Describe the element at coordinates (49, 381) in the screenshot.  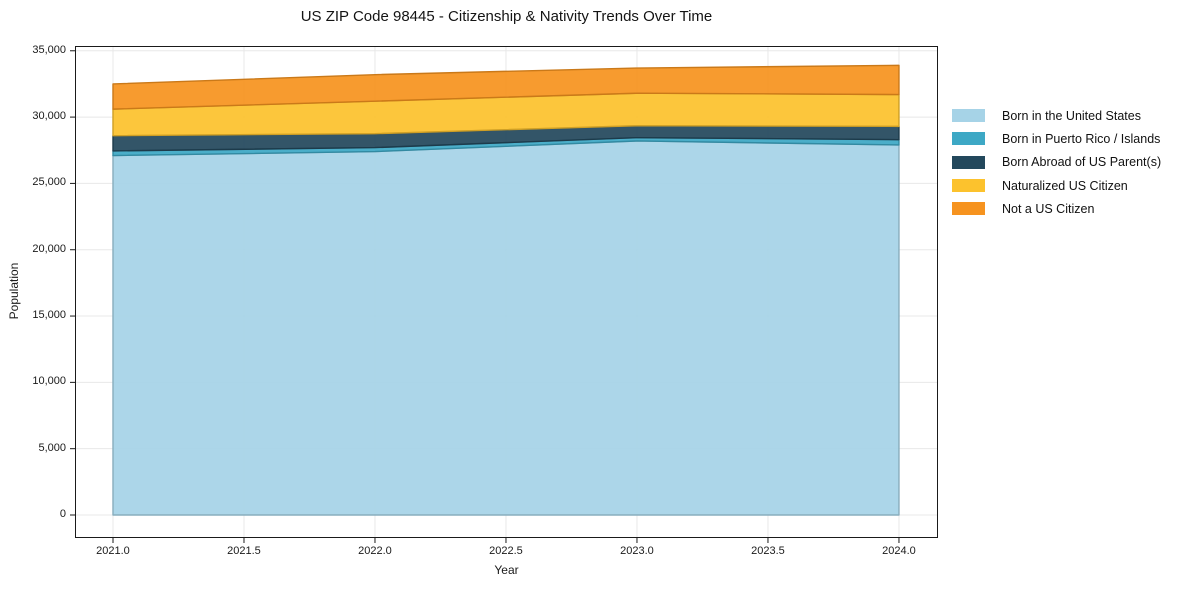
I see `y-tick-label: 10,000` at that location.